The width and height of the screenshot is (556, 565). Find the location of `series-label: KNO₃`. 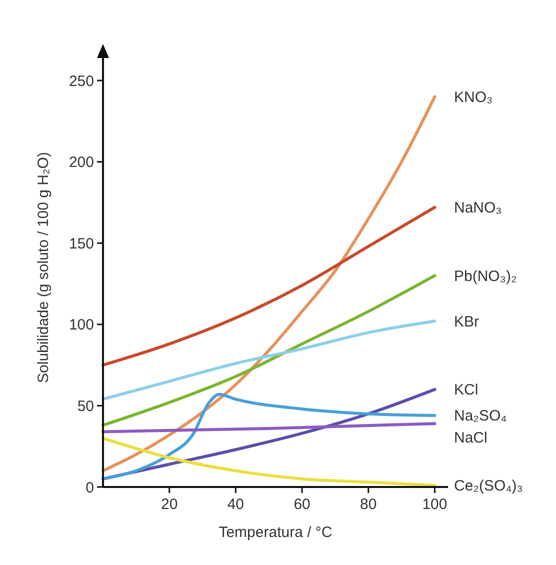

series-label: KNO₃ is located at coordinates (473, 97).